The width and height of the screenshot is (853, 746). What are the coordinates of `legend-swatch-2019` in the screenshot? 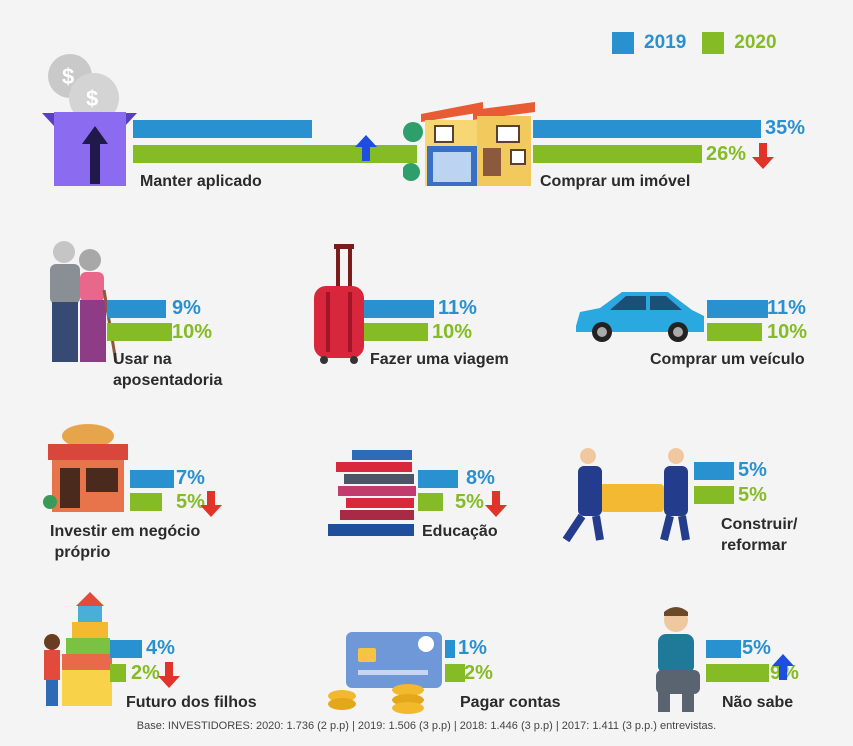 It's located at (623, 43).